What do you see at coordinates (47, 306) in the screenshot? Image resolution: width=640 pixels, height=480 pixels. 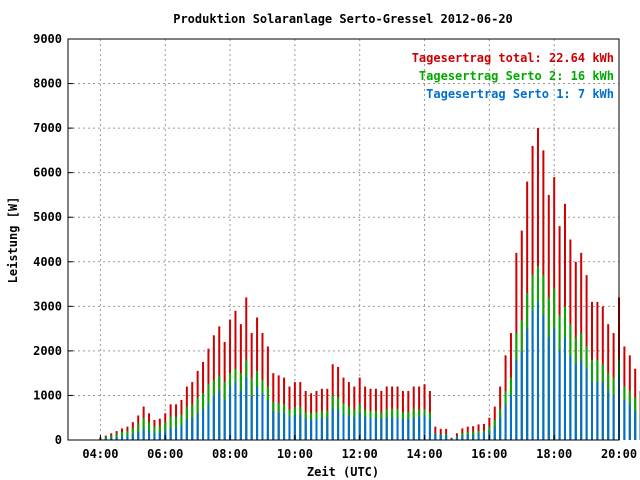 I see `y-tick-label: 3000` at bounding box center [47, 306].